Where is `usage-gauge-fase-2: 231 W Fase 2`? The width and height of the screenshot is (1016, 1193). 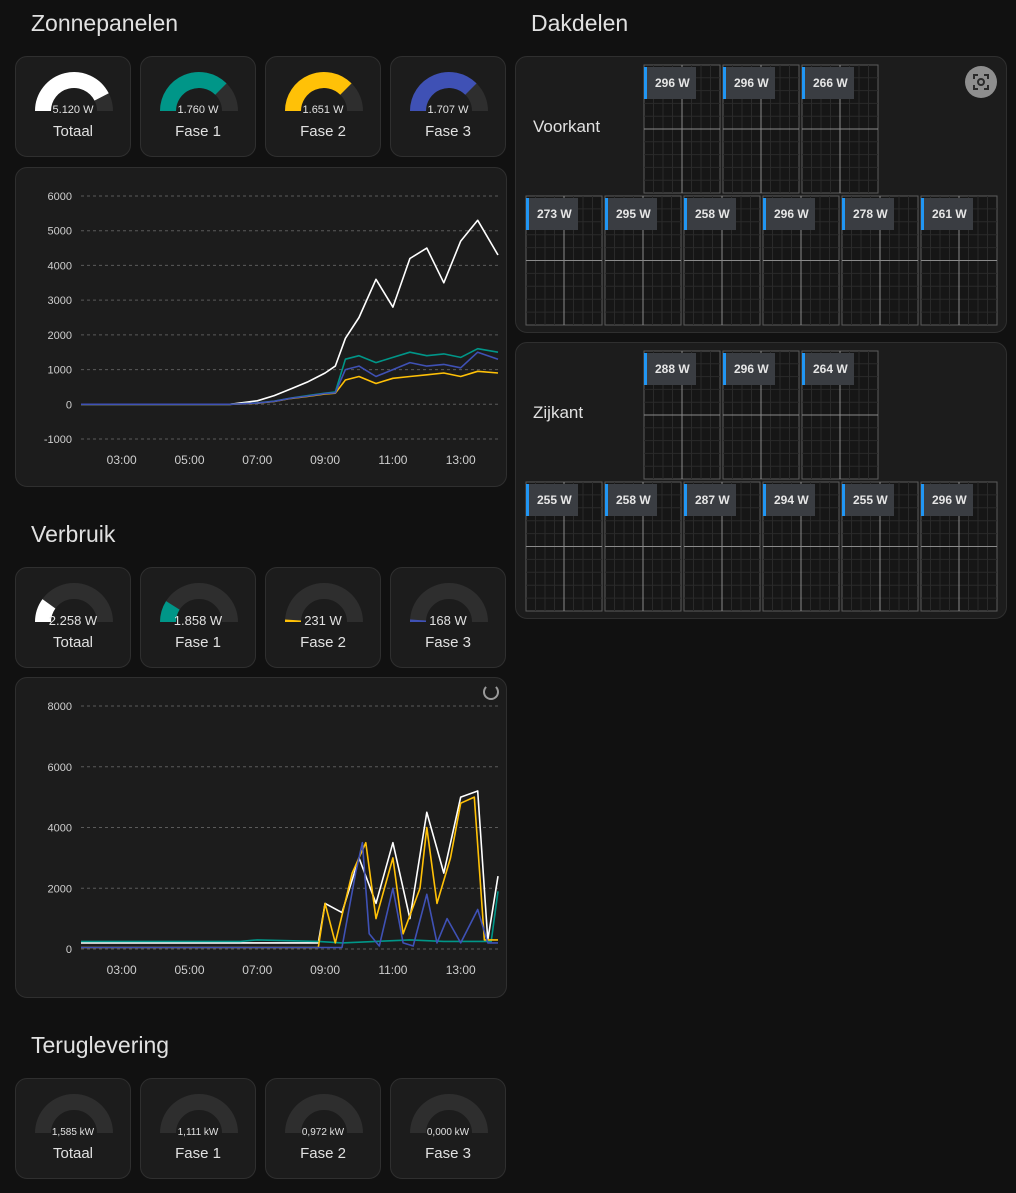 usage-gauge-fase-2: 231 W Fase 2 is located at coordinates (323, 617).